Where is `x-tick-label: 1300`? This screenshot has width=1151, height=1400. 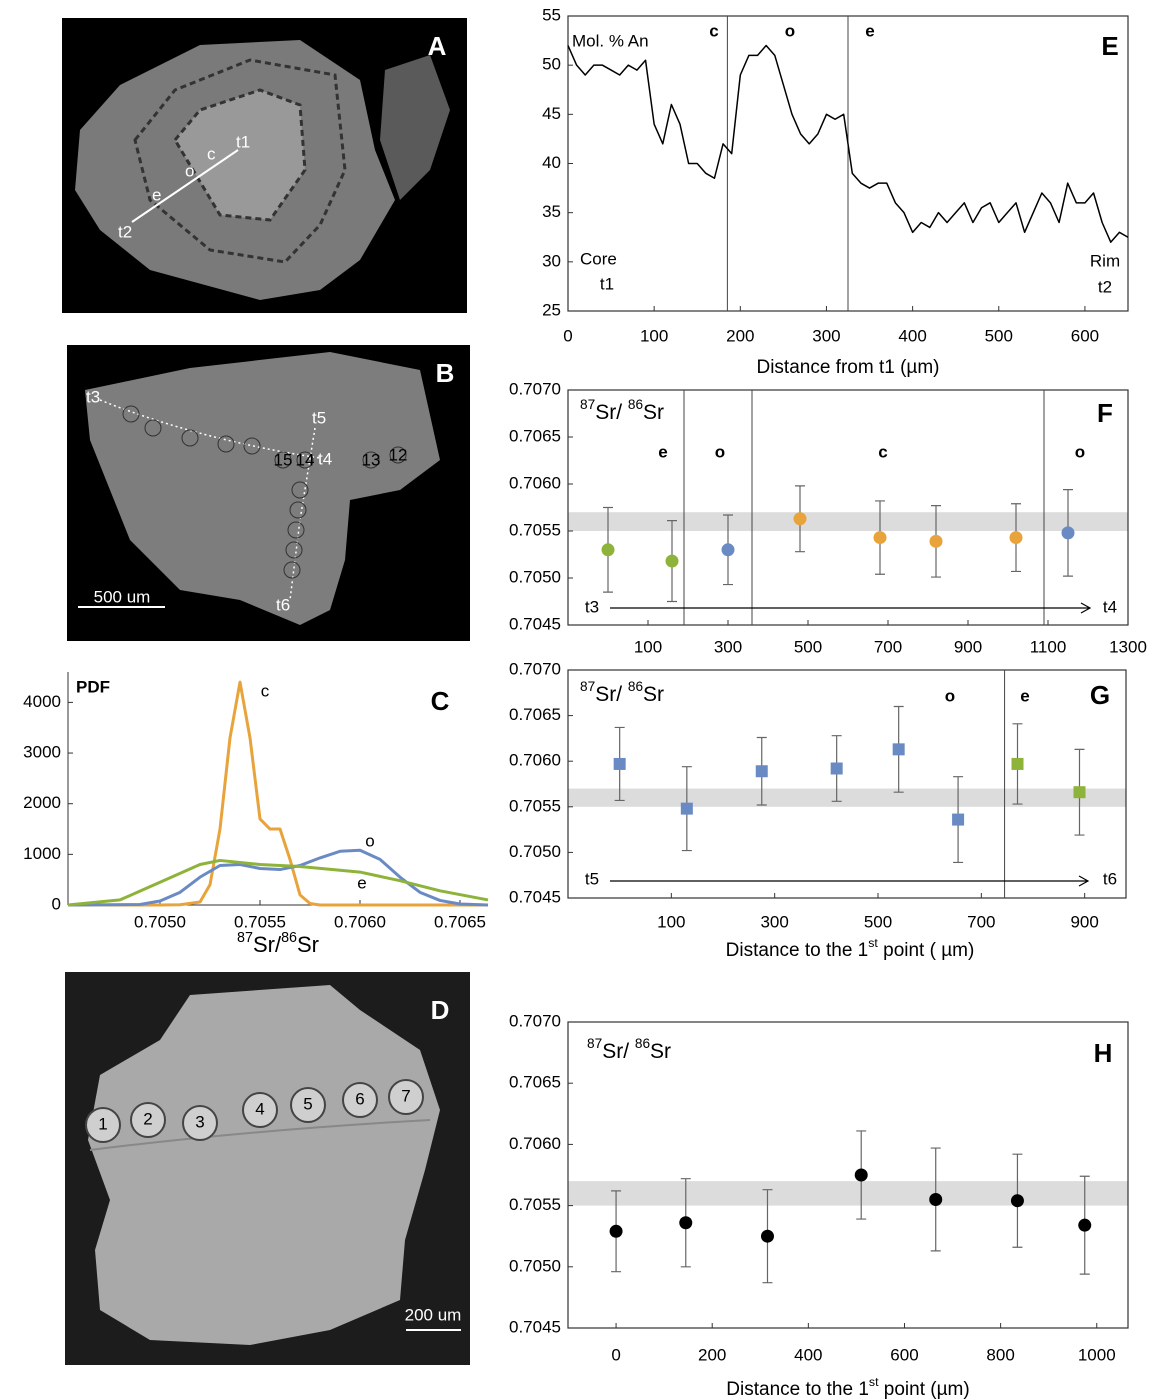
x-tick-label: 1300 is located at coordinates (1128, 646).